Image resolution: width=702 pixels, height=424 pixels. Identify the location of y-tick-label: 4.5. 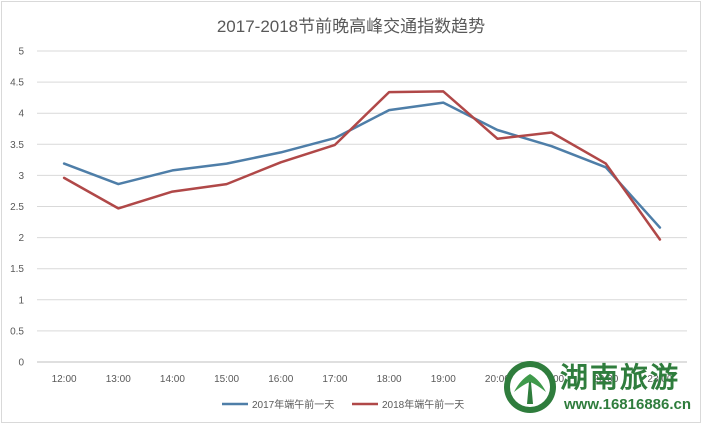
(17, 83).